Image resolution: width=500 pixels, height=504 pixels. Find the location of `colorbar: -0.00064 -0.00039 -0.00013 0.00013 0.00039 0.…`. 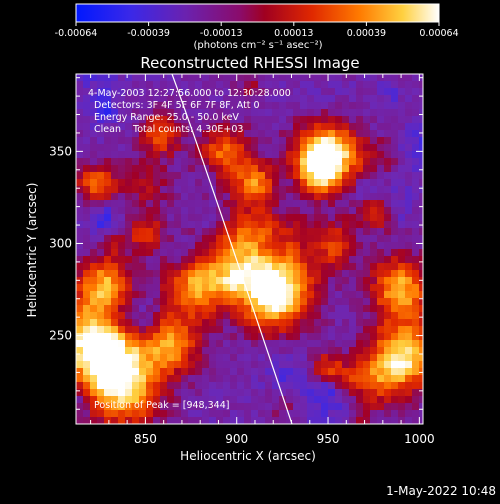

colorbar: -0.00064 -0.00039 -0.00013 0.00013 0.00039 0.… is located at coordinates (257, 27).